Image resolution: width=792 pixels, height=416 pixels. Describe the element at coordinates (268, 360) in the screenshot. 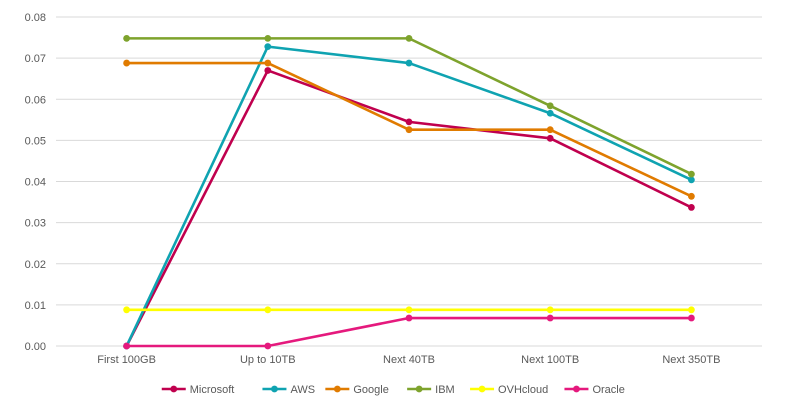

I see `x-tick-label: Up to 10TB` at that location.